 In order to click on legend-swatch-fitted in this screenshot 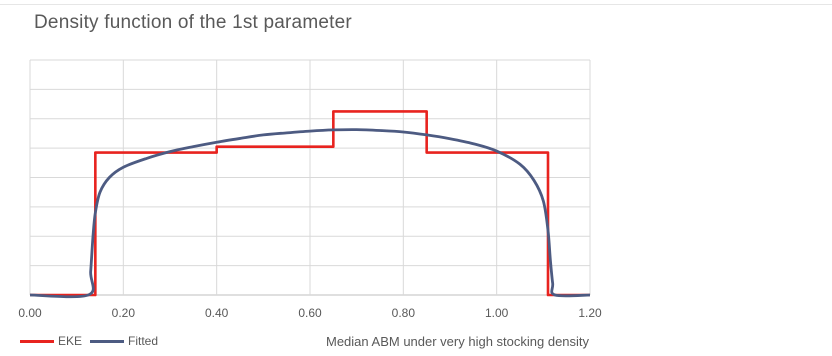, I will do `click(107, 341)`.